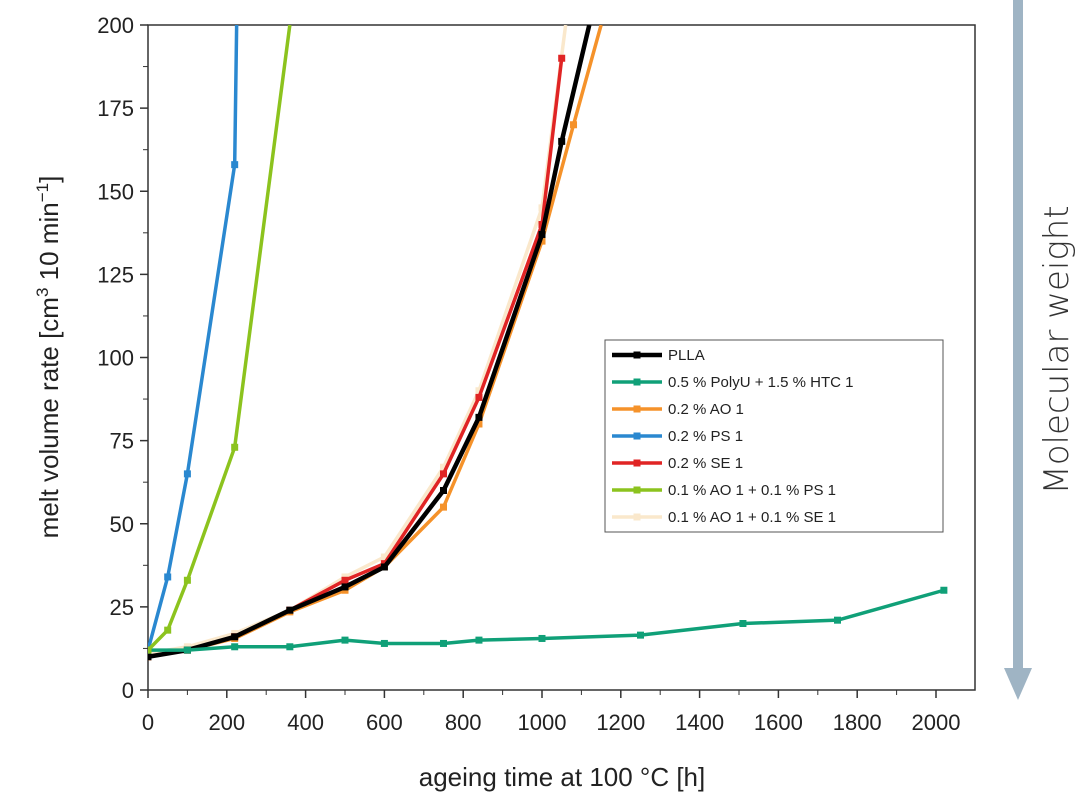 The image size is (1078, 797). What do you see at coordinates (761, 382) in the screenshot?
I see `legend-label: 0.5 % PolyU + 1.5 % HTC 1` at bounding box center [761, 382].